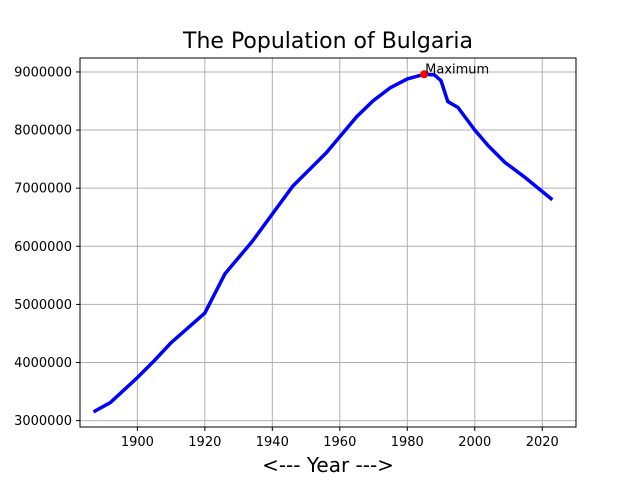 This screenshot has height=480, width=640. I want to click on y-tick-label: 3000000, so click(43, 421).